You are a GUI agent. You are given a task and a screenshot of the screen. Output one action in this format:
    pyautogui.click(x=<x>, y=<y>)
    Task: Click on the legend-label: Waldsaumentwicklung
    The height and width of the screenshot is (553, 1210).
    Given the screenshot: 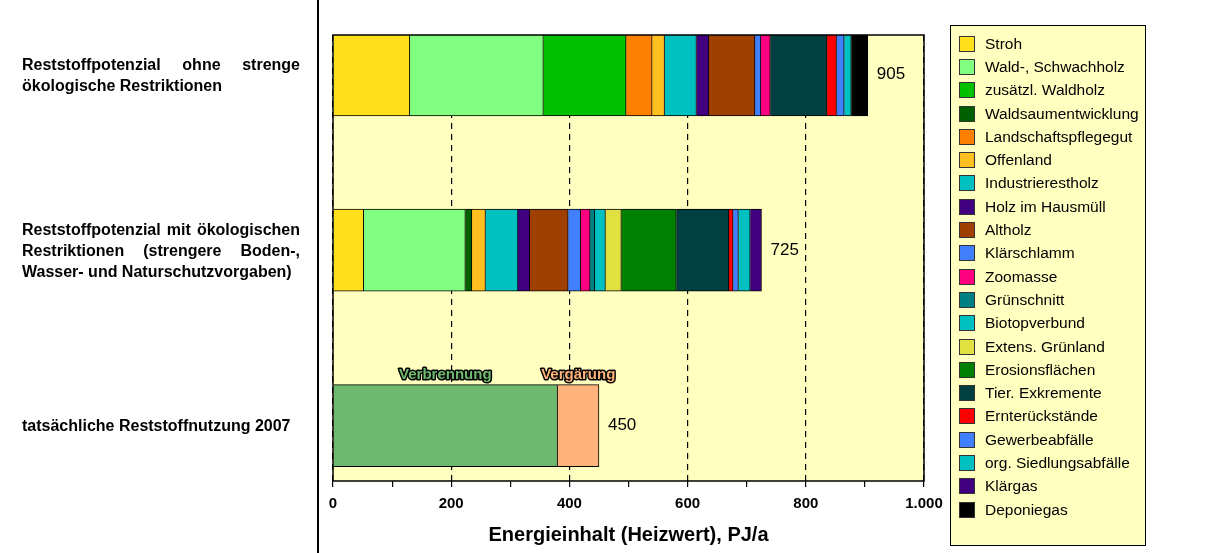 What is the action you would take?
    pyautogui.click(x=1062, y=113)
    